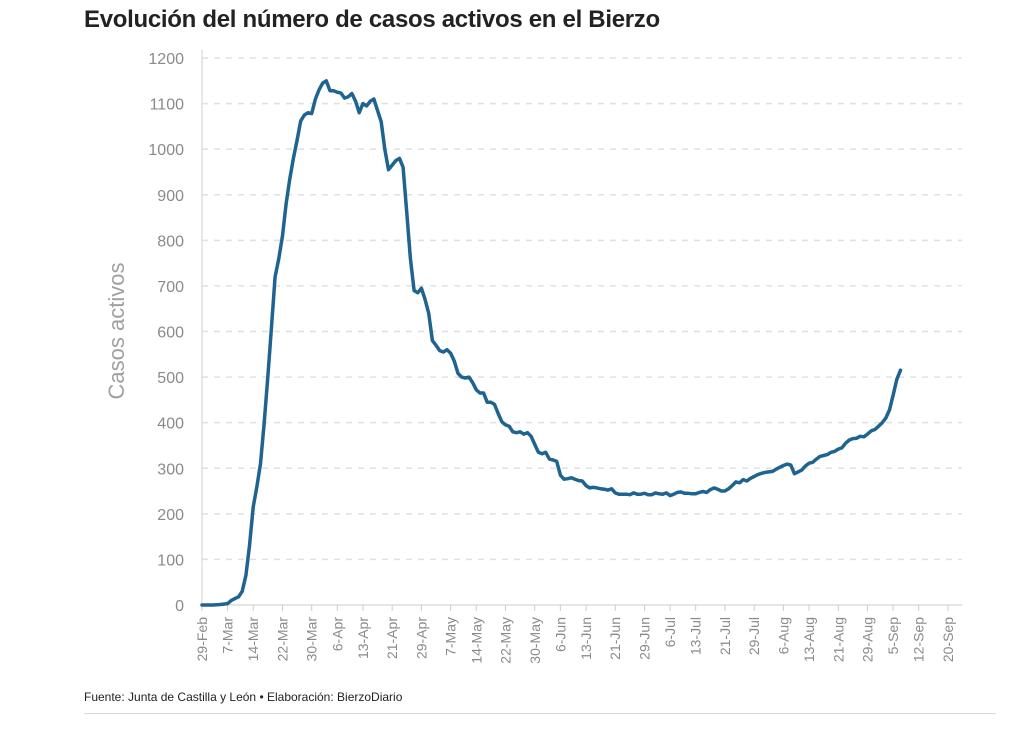 This screenshot has height=731, width=1024. I want to click on x-tick-label: 5-Sep, so click(893, 636).